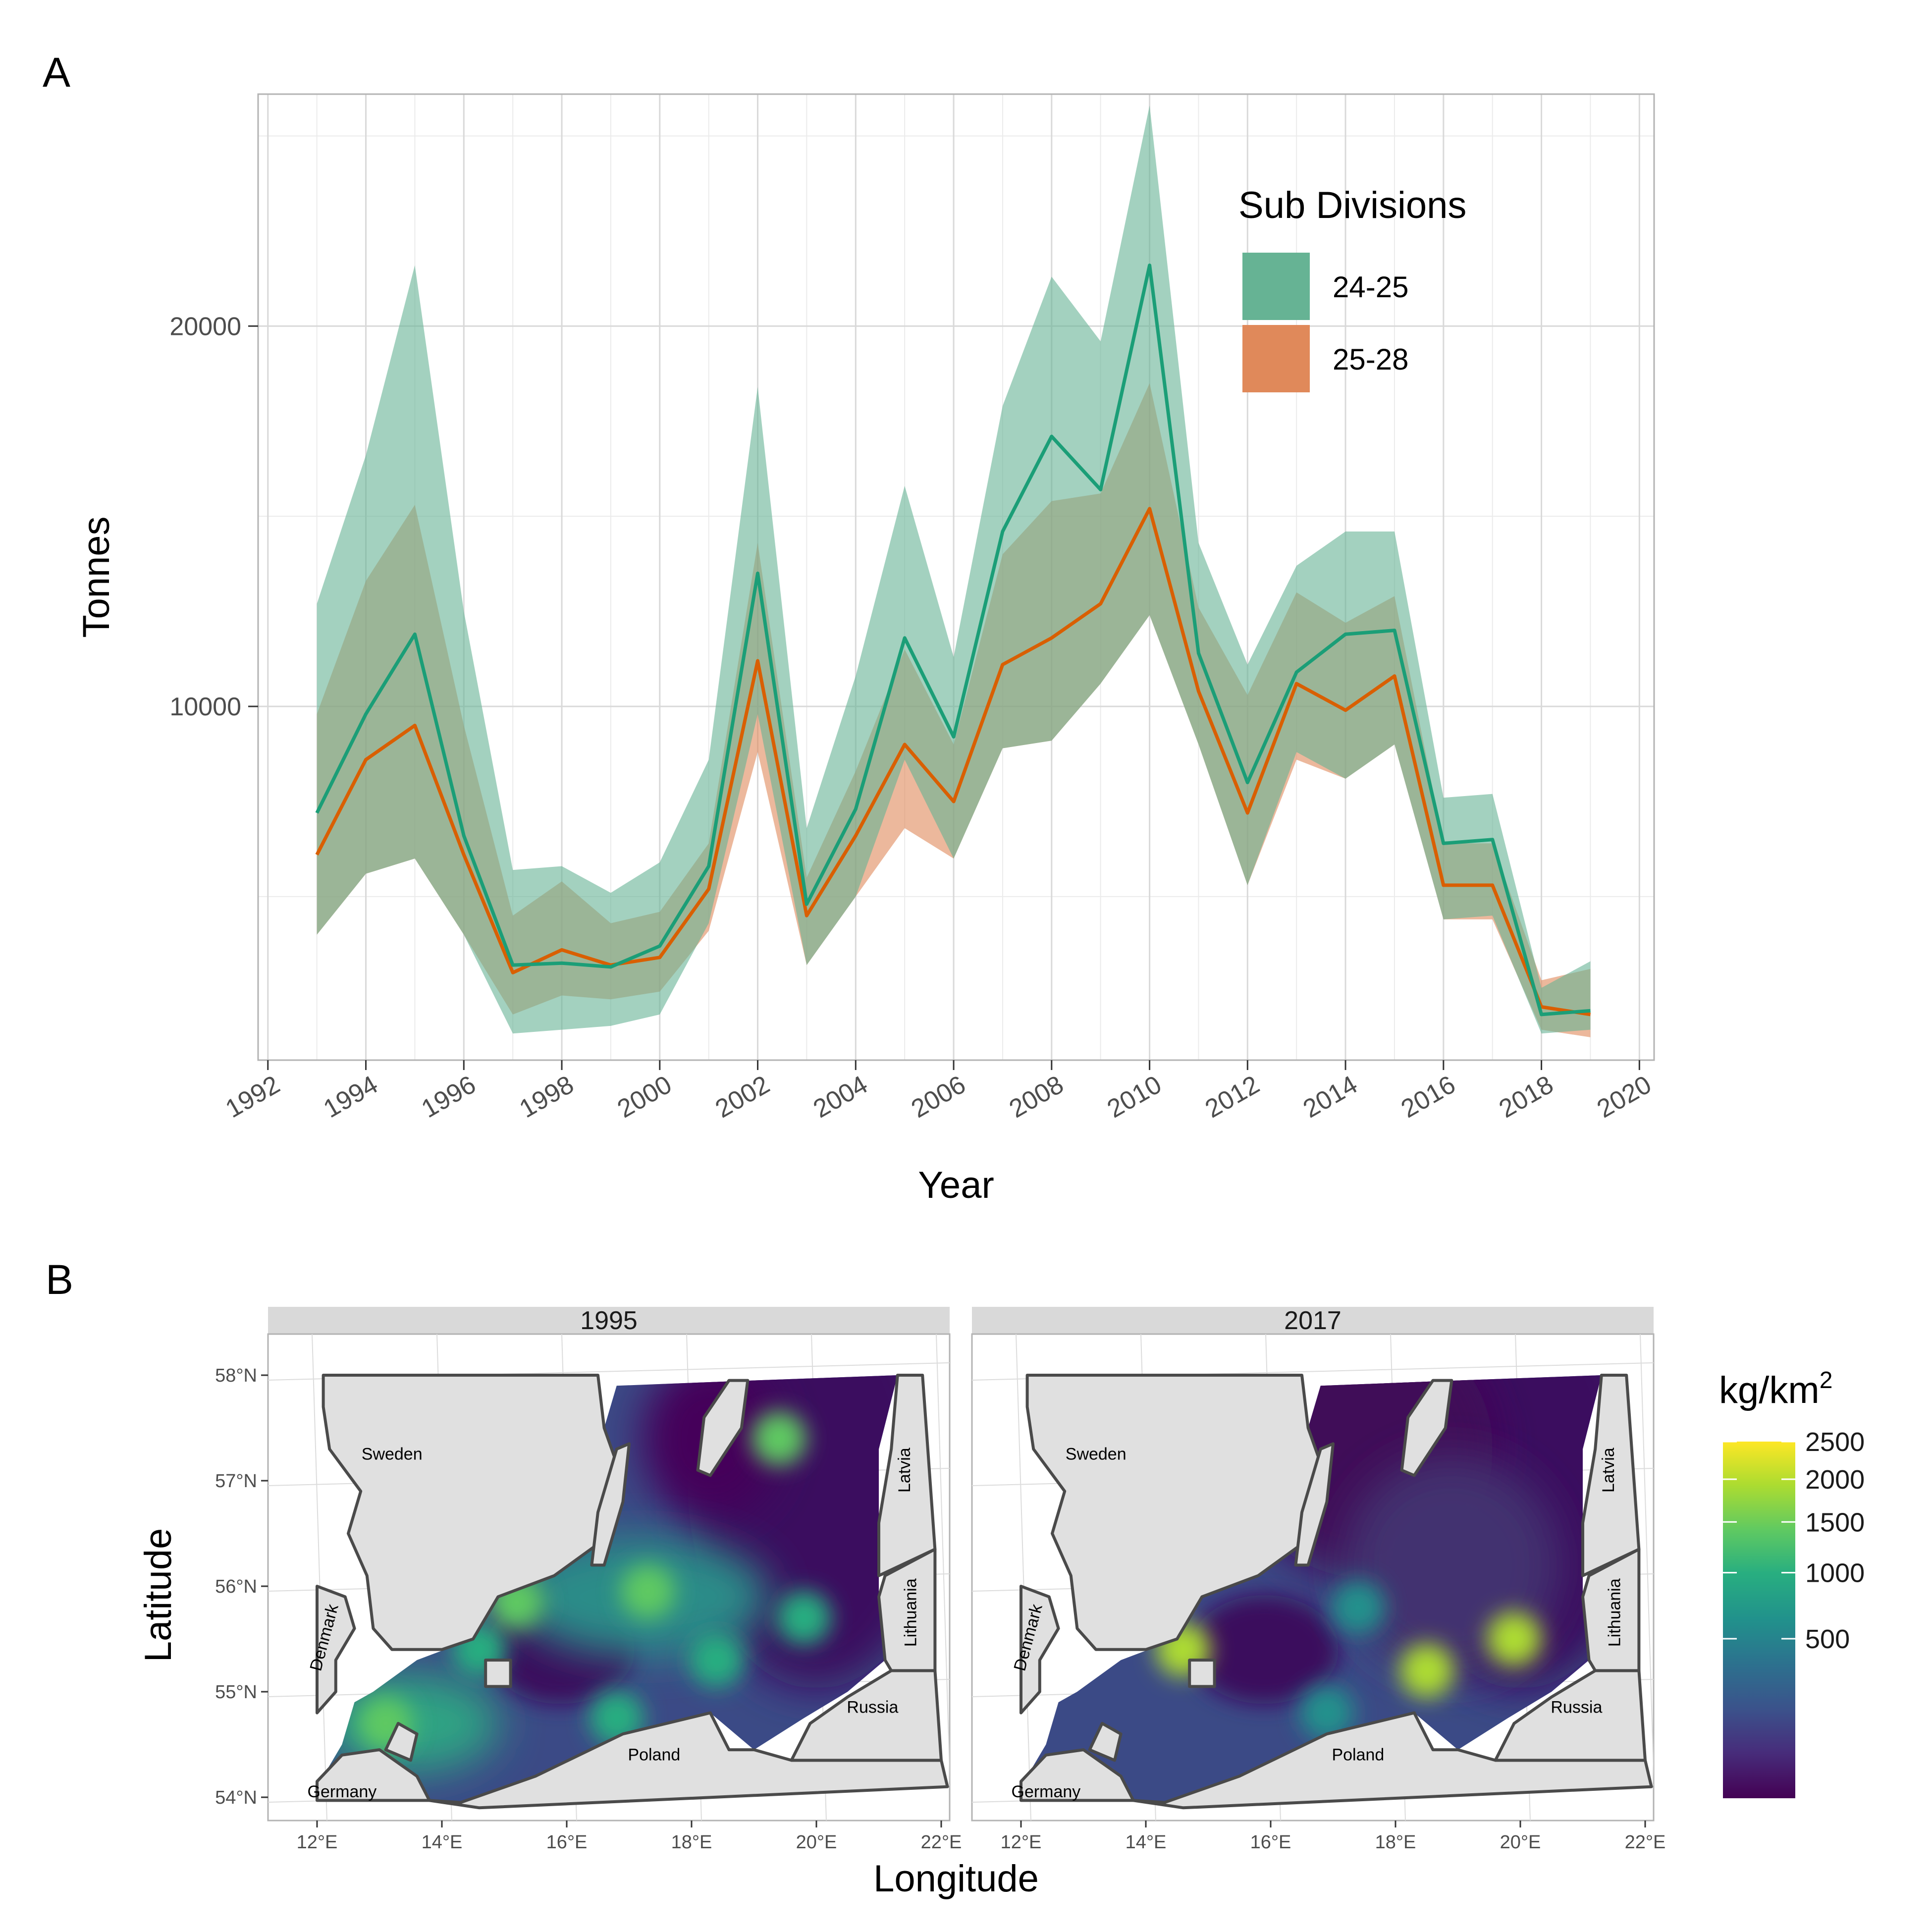 Image resolution: width=1932 pixels, height=1932 pixels. Describe the element at coordinates (1827, 1639) in the screenshot. I see `colorbar-tick-label: 500` at that location.